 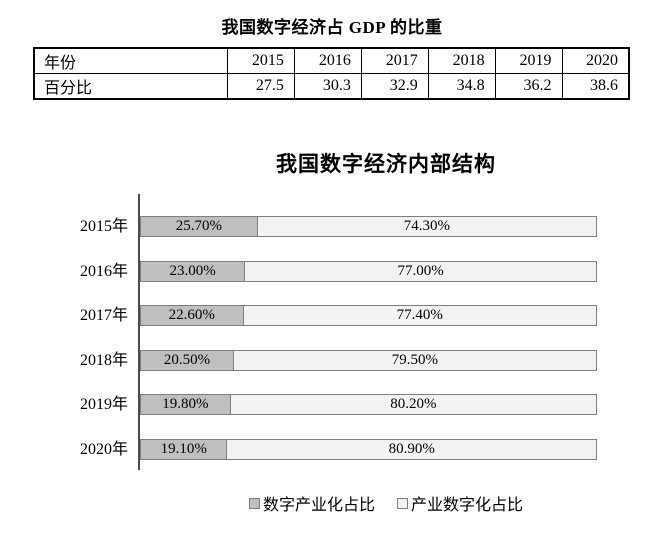 I want to click on bar-value-label: 80.90%, so click(x=411, y=448).